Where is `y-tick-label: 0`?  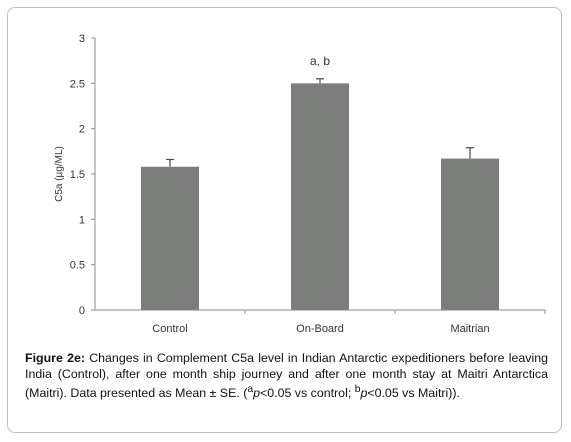
y-tick-label: 0 is located at coordinates (82, 311).